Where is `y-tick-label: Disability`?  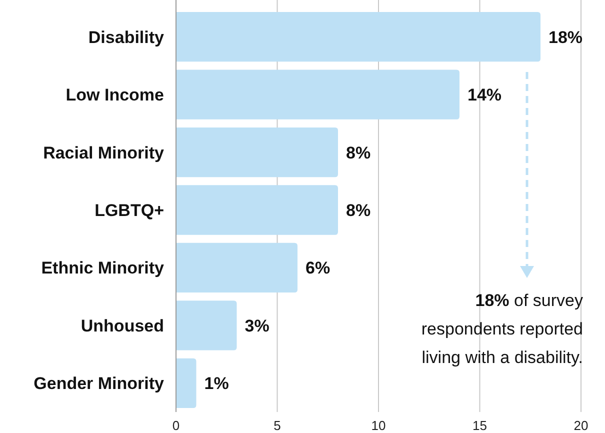
y-tick-label: Disability is located at coordinates (126, 37).